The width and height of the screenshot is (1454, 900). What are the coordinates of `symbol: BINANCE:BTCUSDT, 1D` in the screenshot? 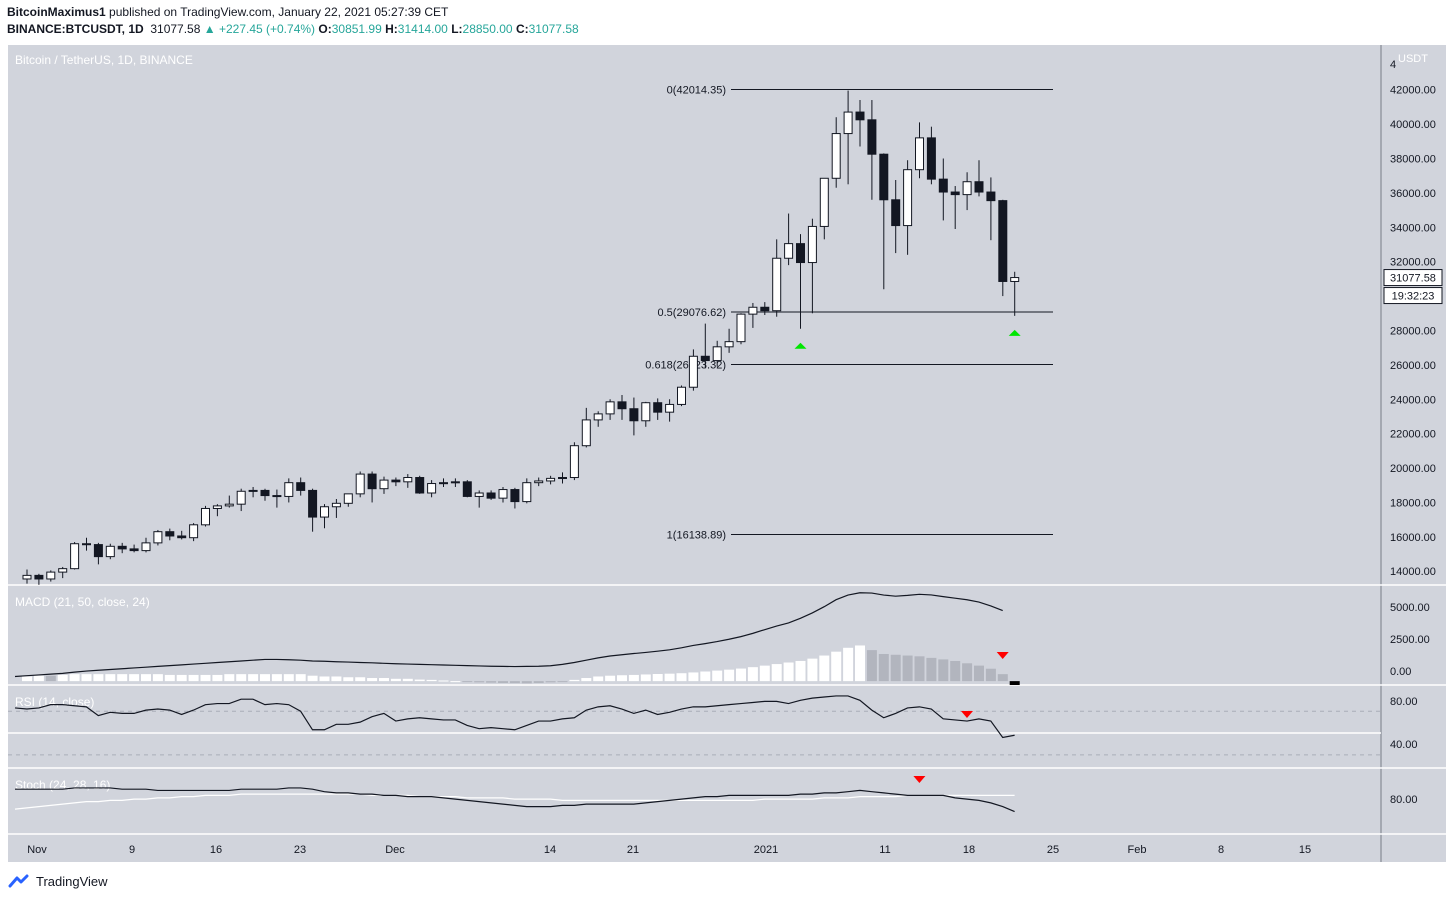 It's located at (75, 29).